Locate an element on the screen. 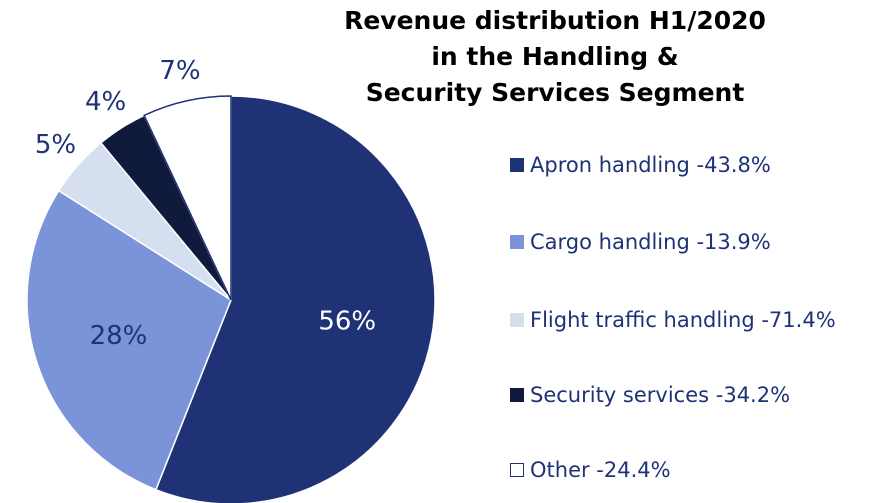  legend-label: Security services -34.2% is located at coordinates (660, 395).